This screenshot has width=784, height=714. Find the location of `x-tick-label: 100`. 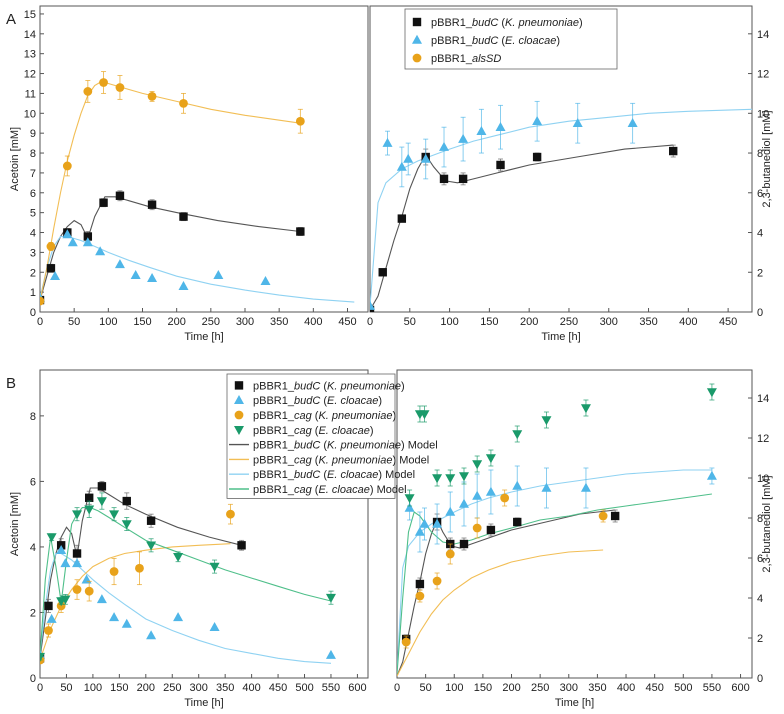

x-tick-label: 100 is located at coordinates (93, 688).